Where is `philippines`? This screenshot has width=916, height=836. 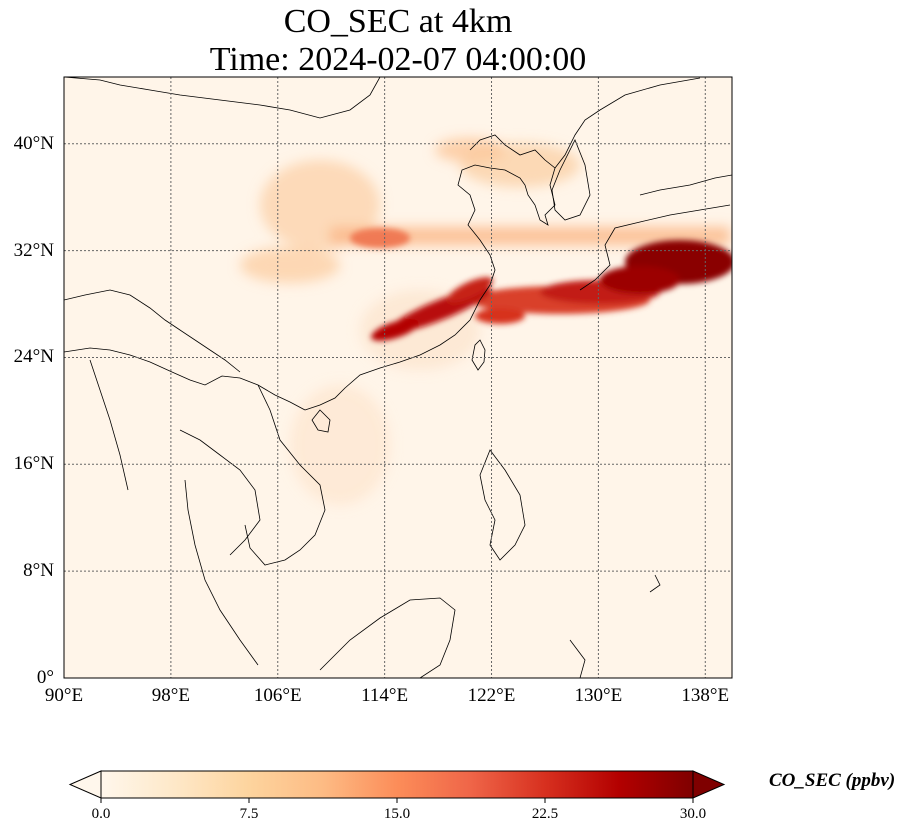
philippines is located at coordinates (502, 505).